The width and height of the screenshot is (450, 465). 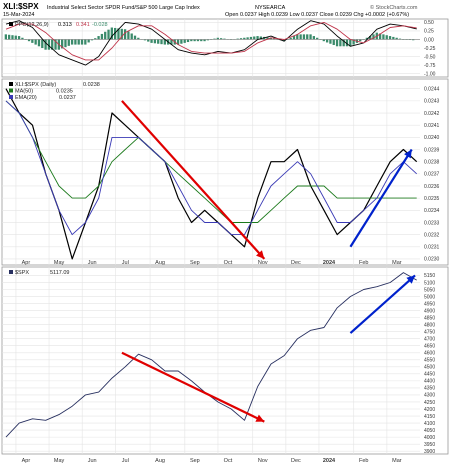 I want to click on ppo-y-tick-label: -0.75, so click(x=430, y=66).